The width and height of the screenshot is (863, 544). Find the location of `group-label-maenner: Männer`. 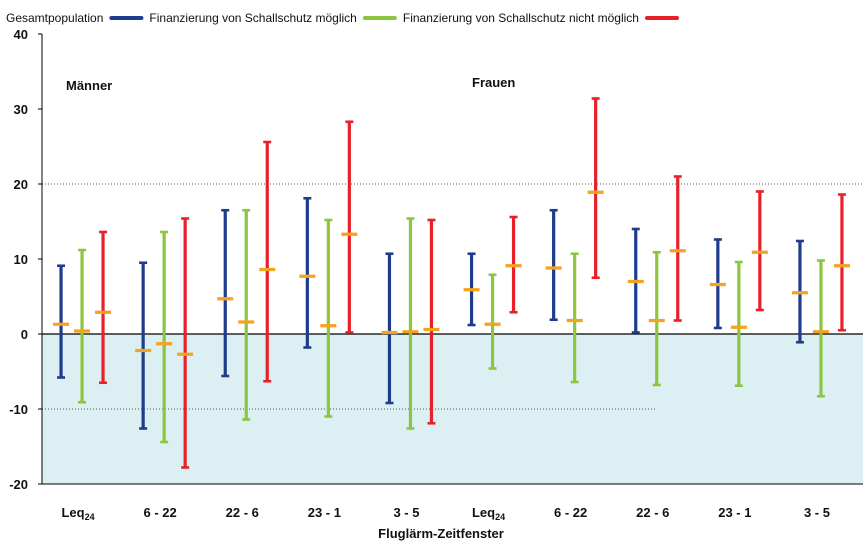

group-label-maenner: Männer is located at coordinates (89, 85).